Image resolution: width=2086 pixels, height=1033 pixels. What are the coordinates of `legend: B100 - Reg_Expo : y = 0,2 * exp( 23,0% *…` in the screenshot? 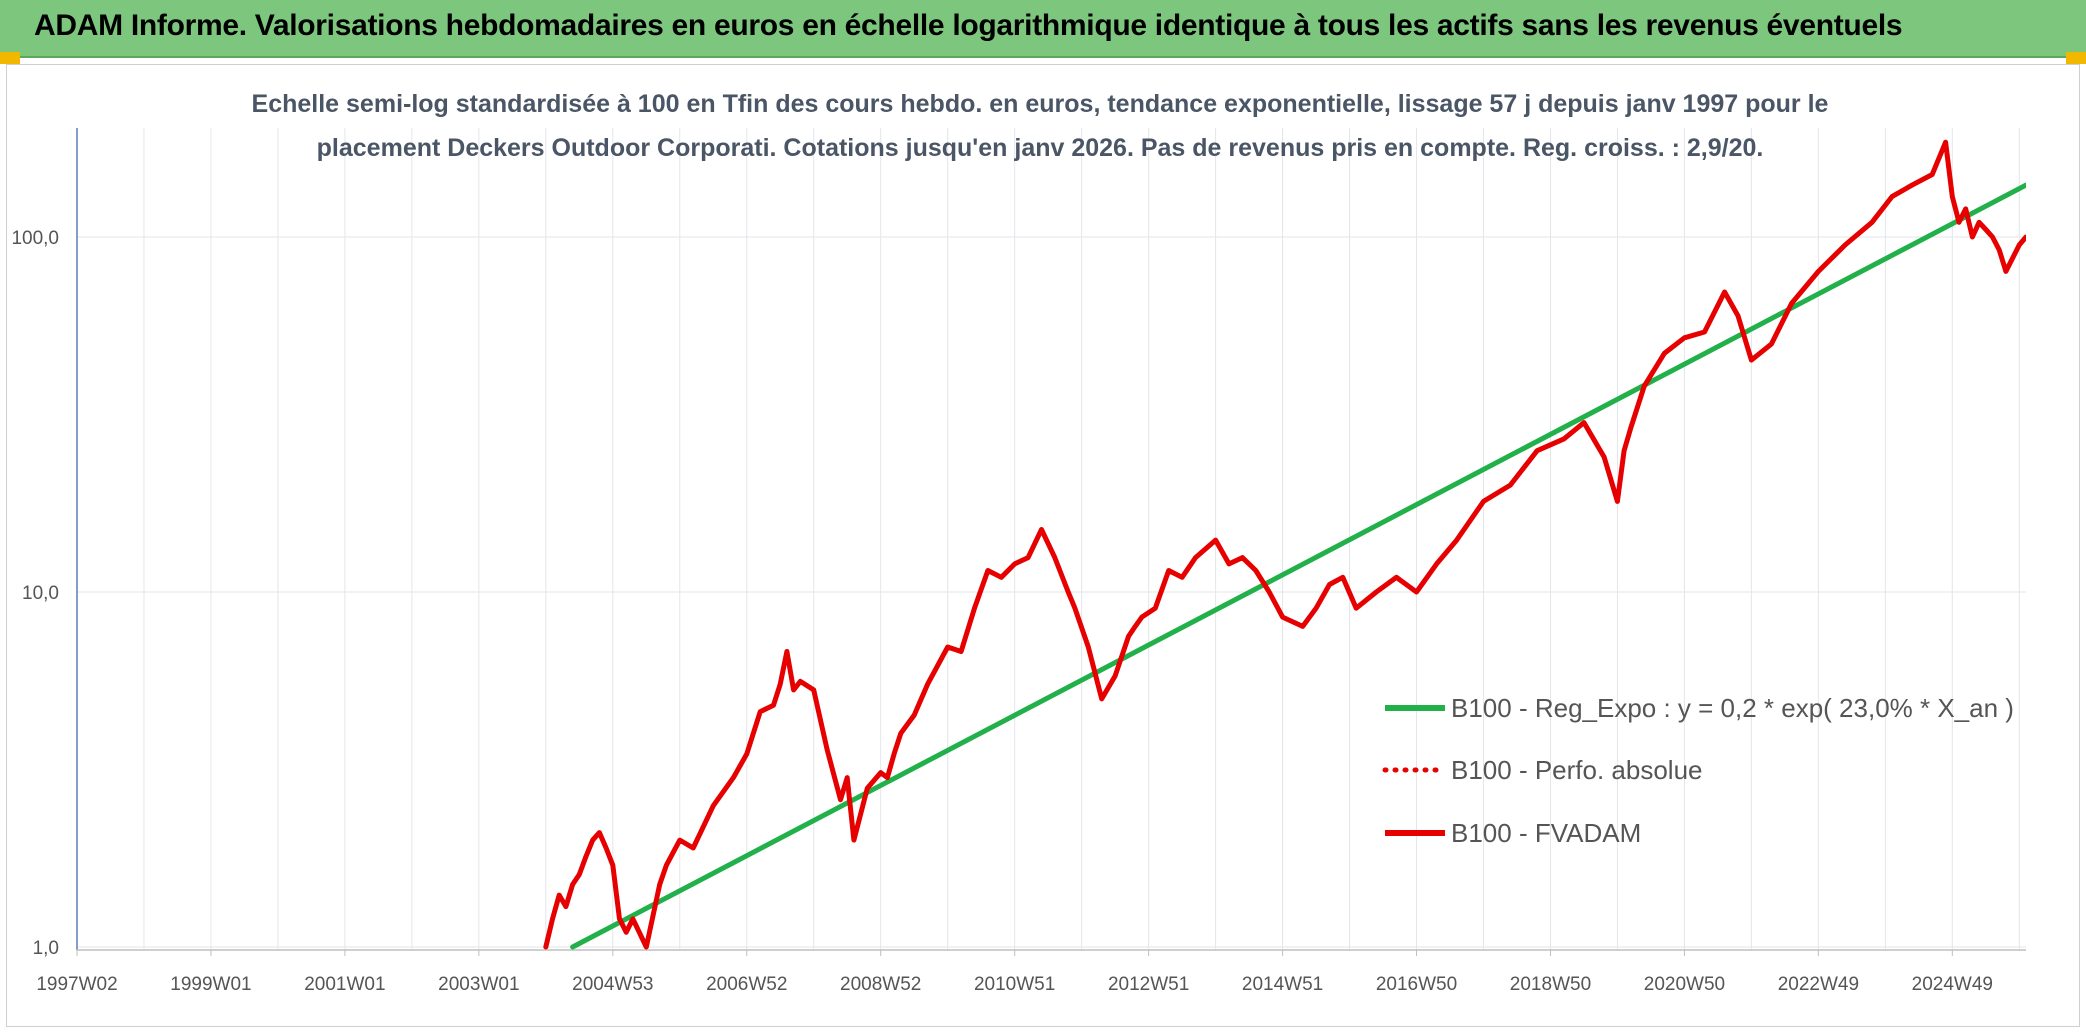 It's located at (1698, 770).